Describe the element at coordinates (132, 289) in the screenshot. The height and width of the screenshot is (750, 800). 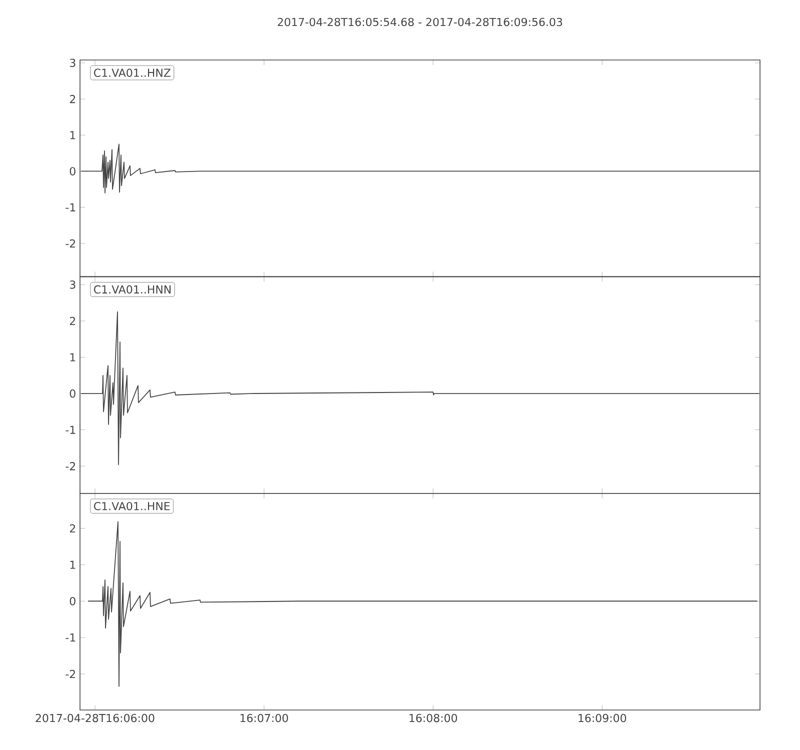
I see `legend-label: C1.VA01..HNN` at that location.